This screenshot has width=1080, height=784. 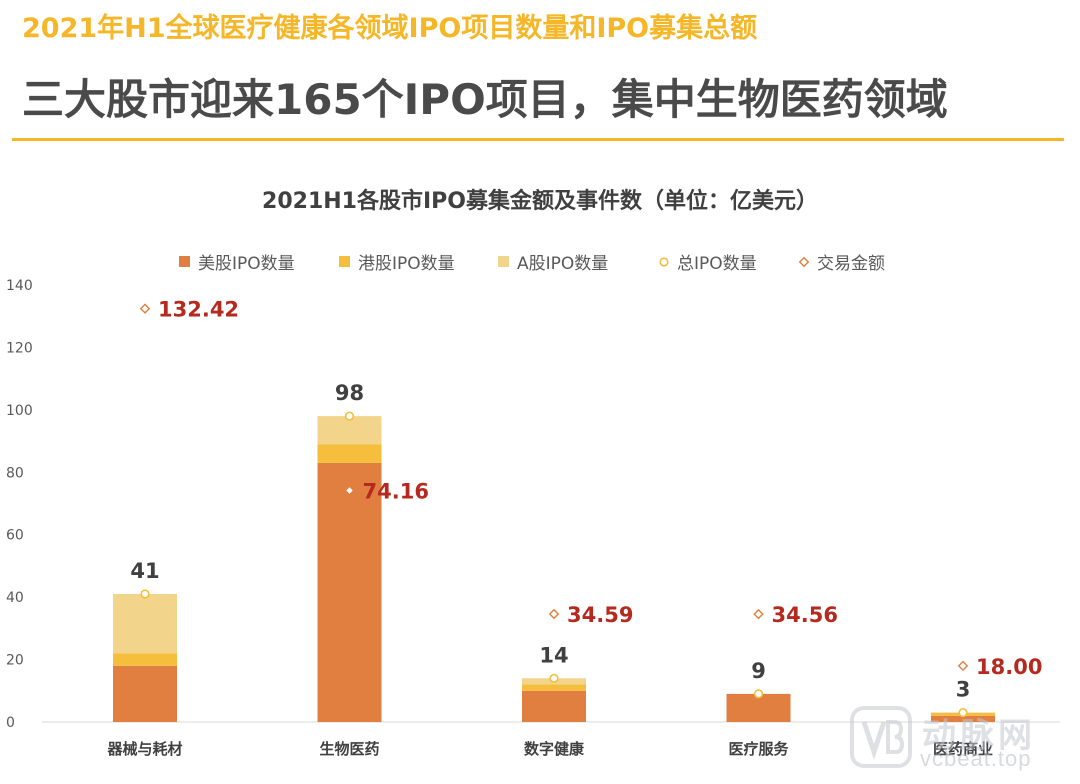 What do you see at coordinates (144, 571) in the screenshot?
I see `total-label: 41` at bounding box center [144, 571].